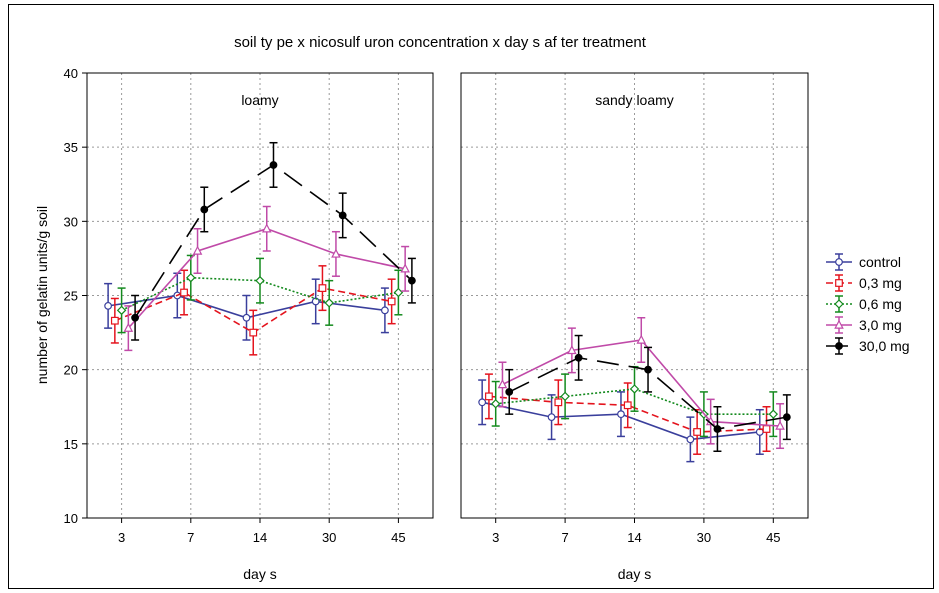 This screenshot has height=593, width=939. What do you see at coordinates (884, 346) in the screenshot?
I see `legend-label: 30,0 mg` at bounding box center [884, 346].